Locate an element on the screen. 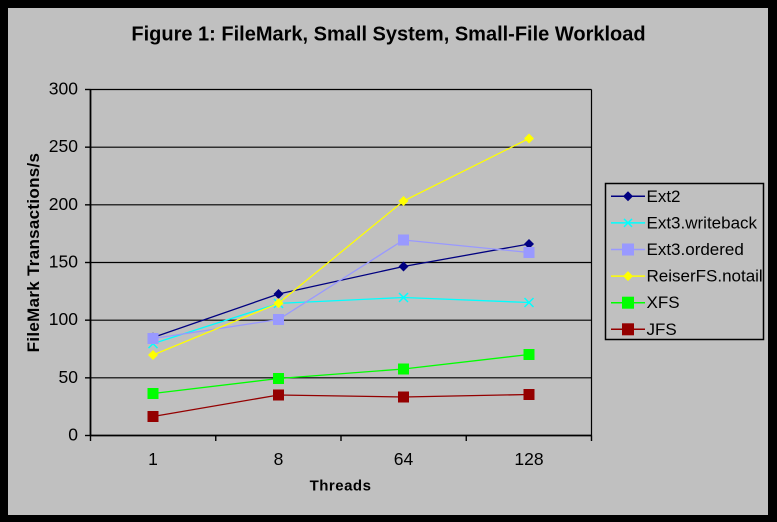 The image size is (777, 522). svg-text: 0 is located at coordinates (73, 435).